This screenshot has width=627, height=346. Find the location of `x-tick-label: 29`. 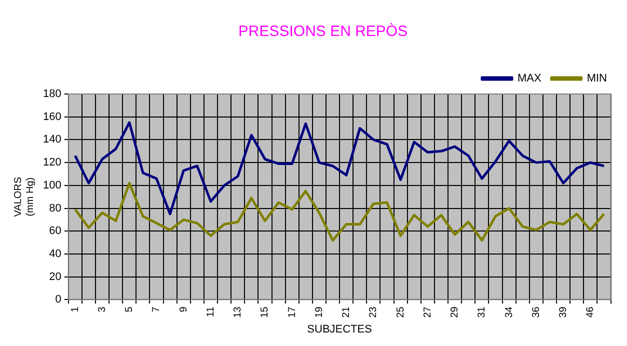

x-tick-label: 29 is located at coordinates (455, 312).